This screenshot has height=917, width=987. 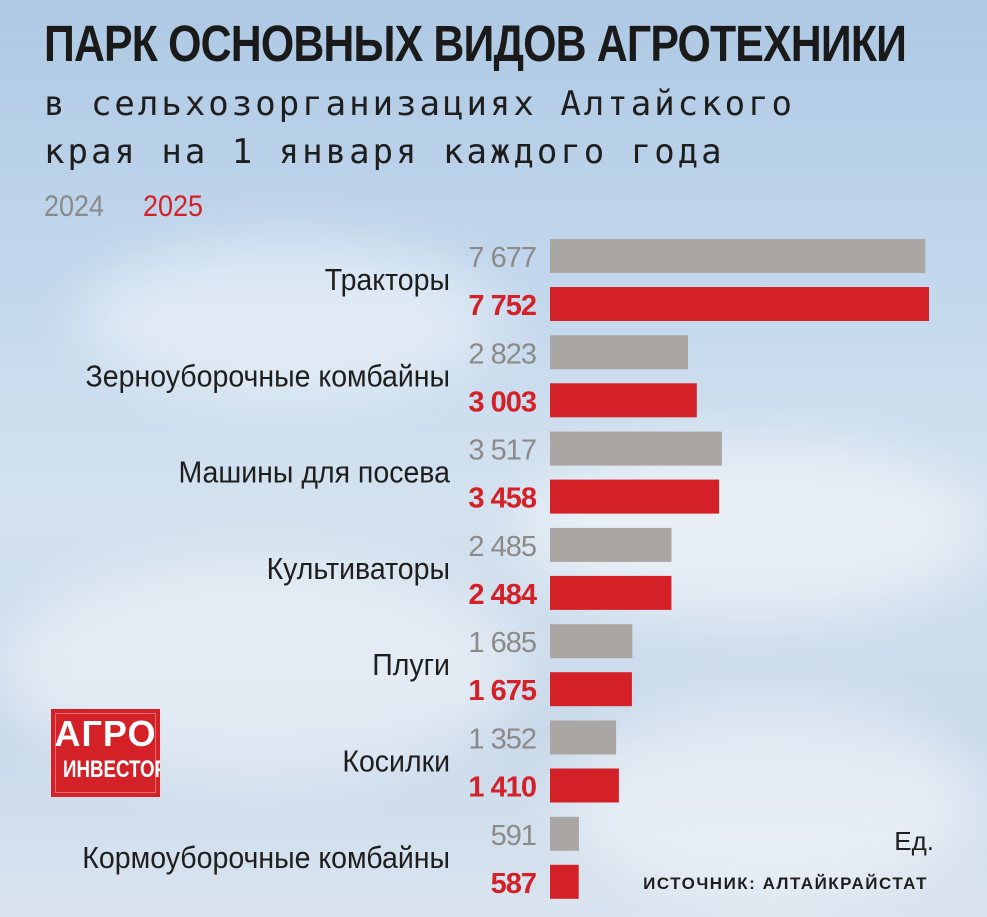 I want to click on value-label-2024: 2 485, so click(x=502, y=547).